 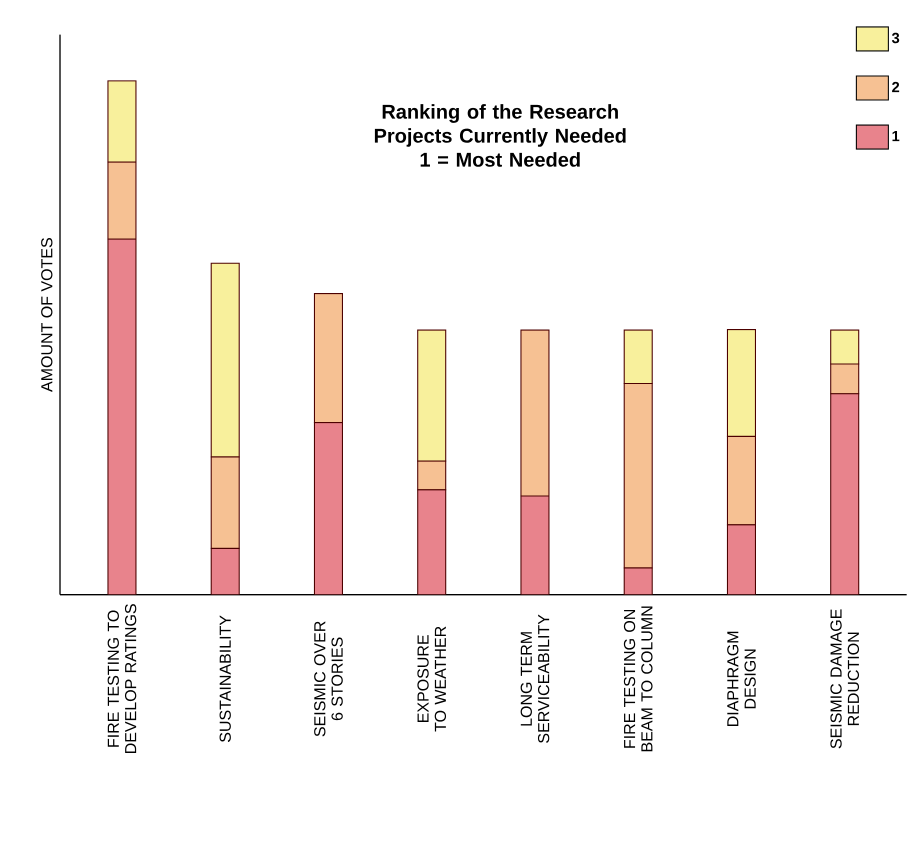 What do you see at coordinates (328, 678) in the screenshot?
I see `x-tick-label: SEISMIC OVER 6 STORIES` at bounding box center [328, 678].